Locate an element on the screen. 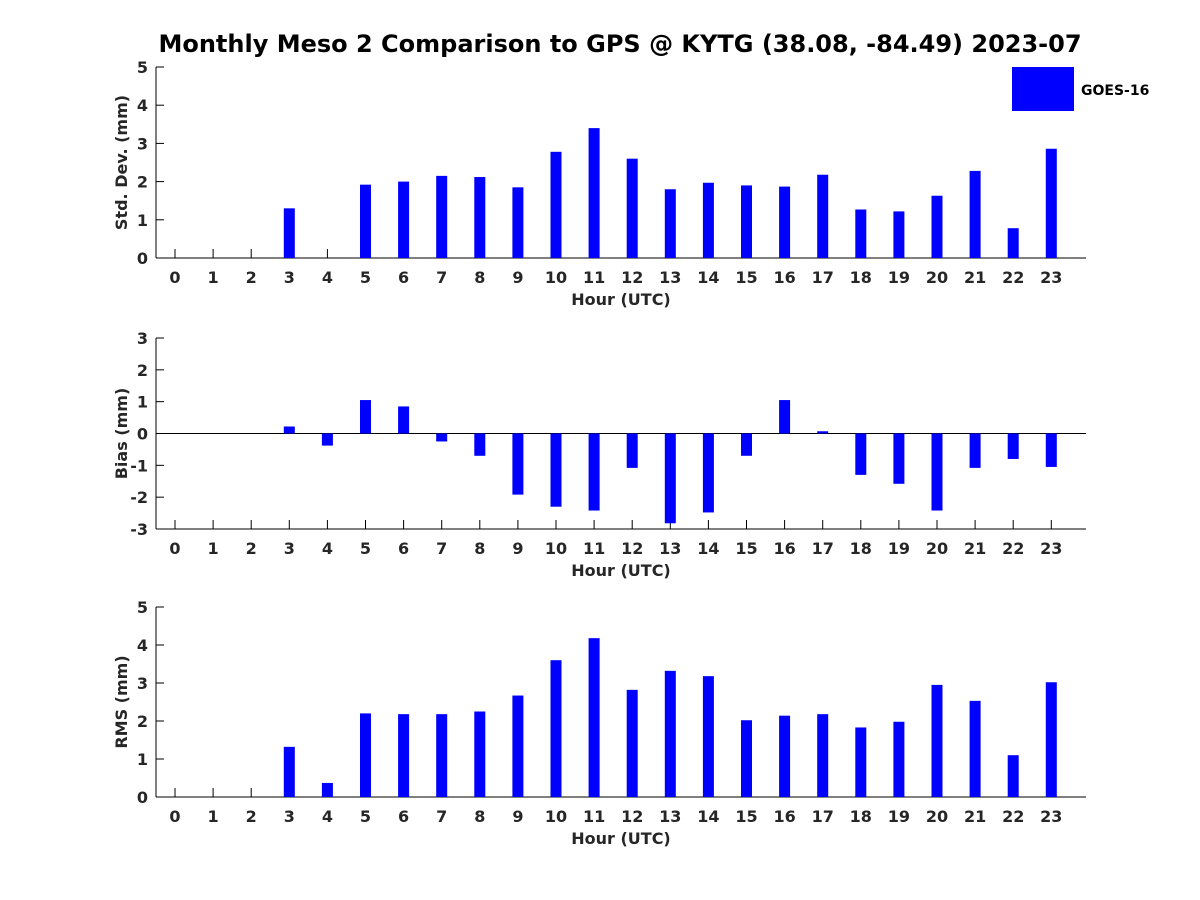  y-tick-label: -2 is located at coordinates (139, 497).